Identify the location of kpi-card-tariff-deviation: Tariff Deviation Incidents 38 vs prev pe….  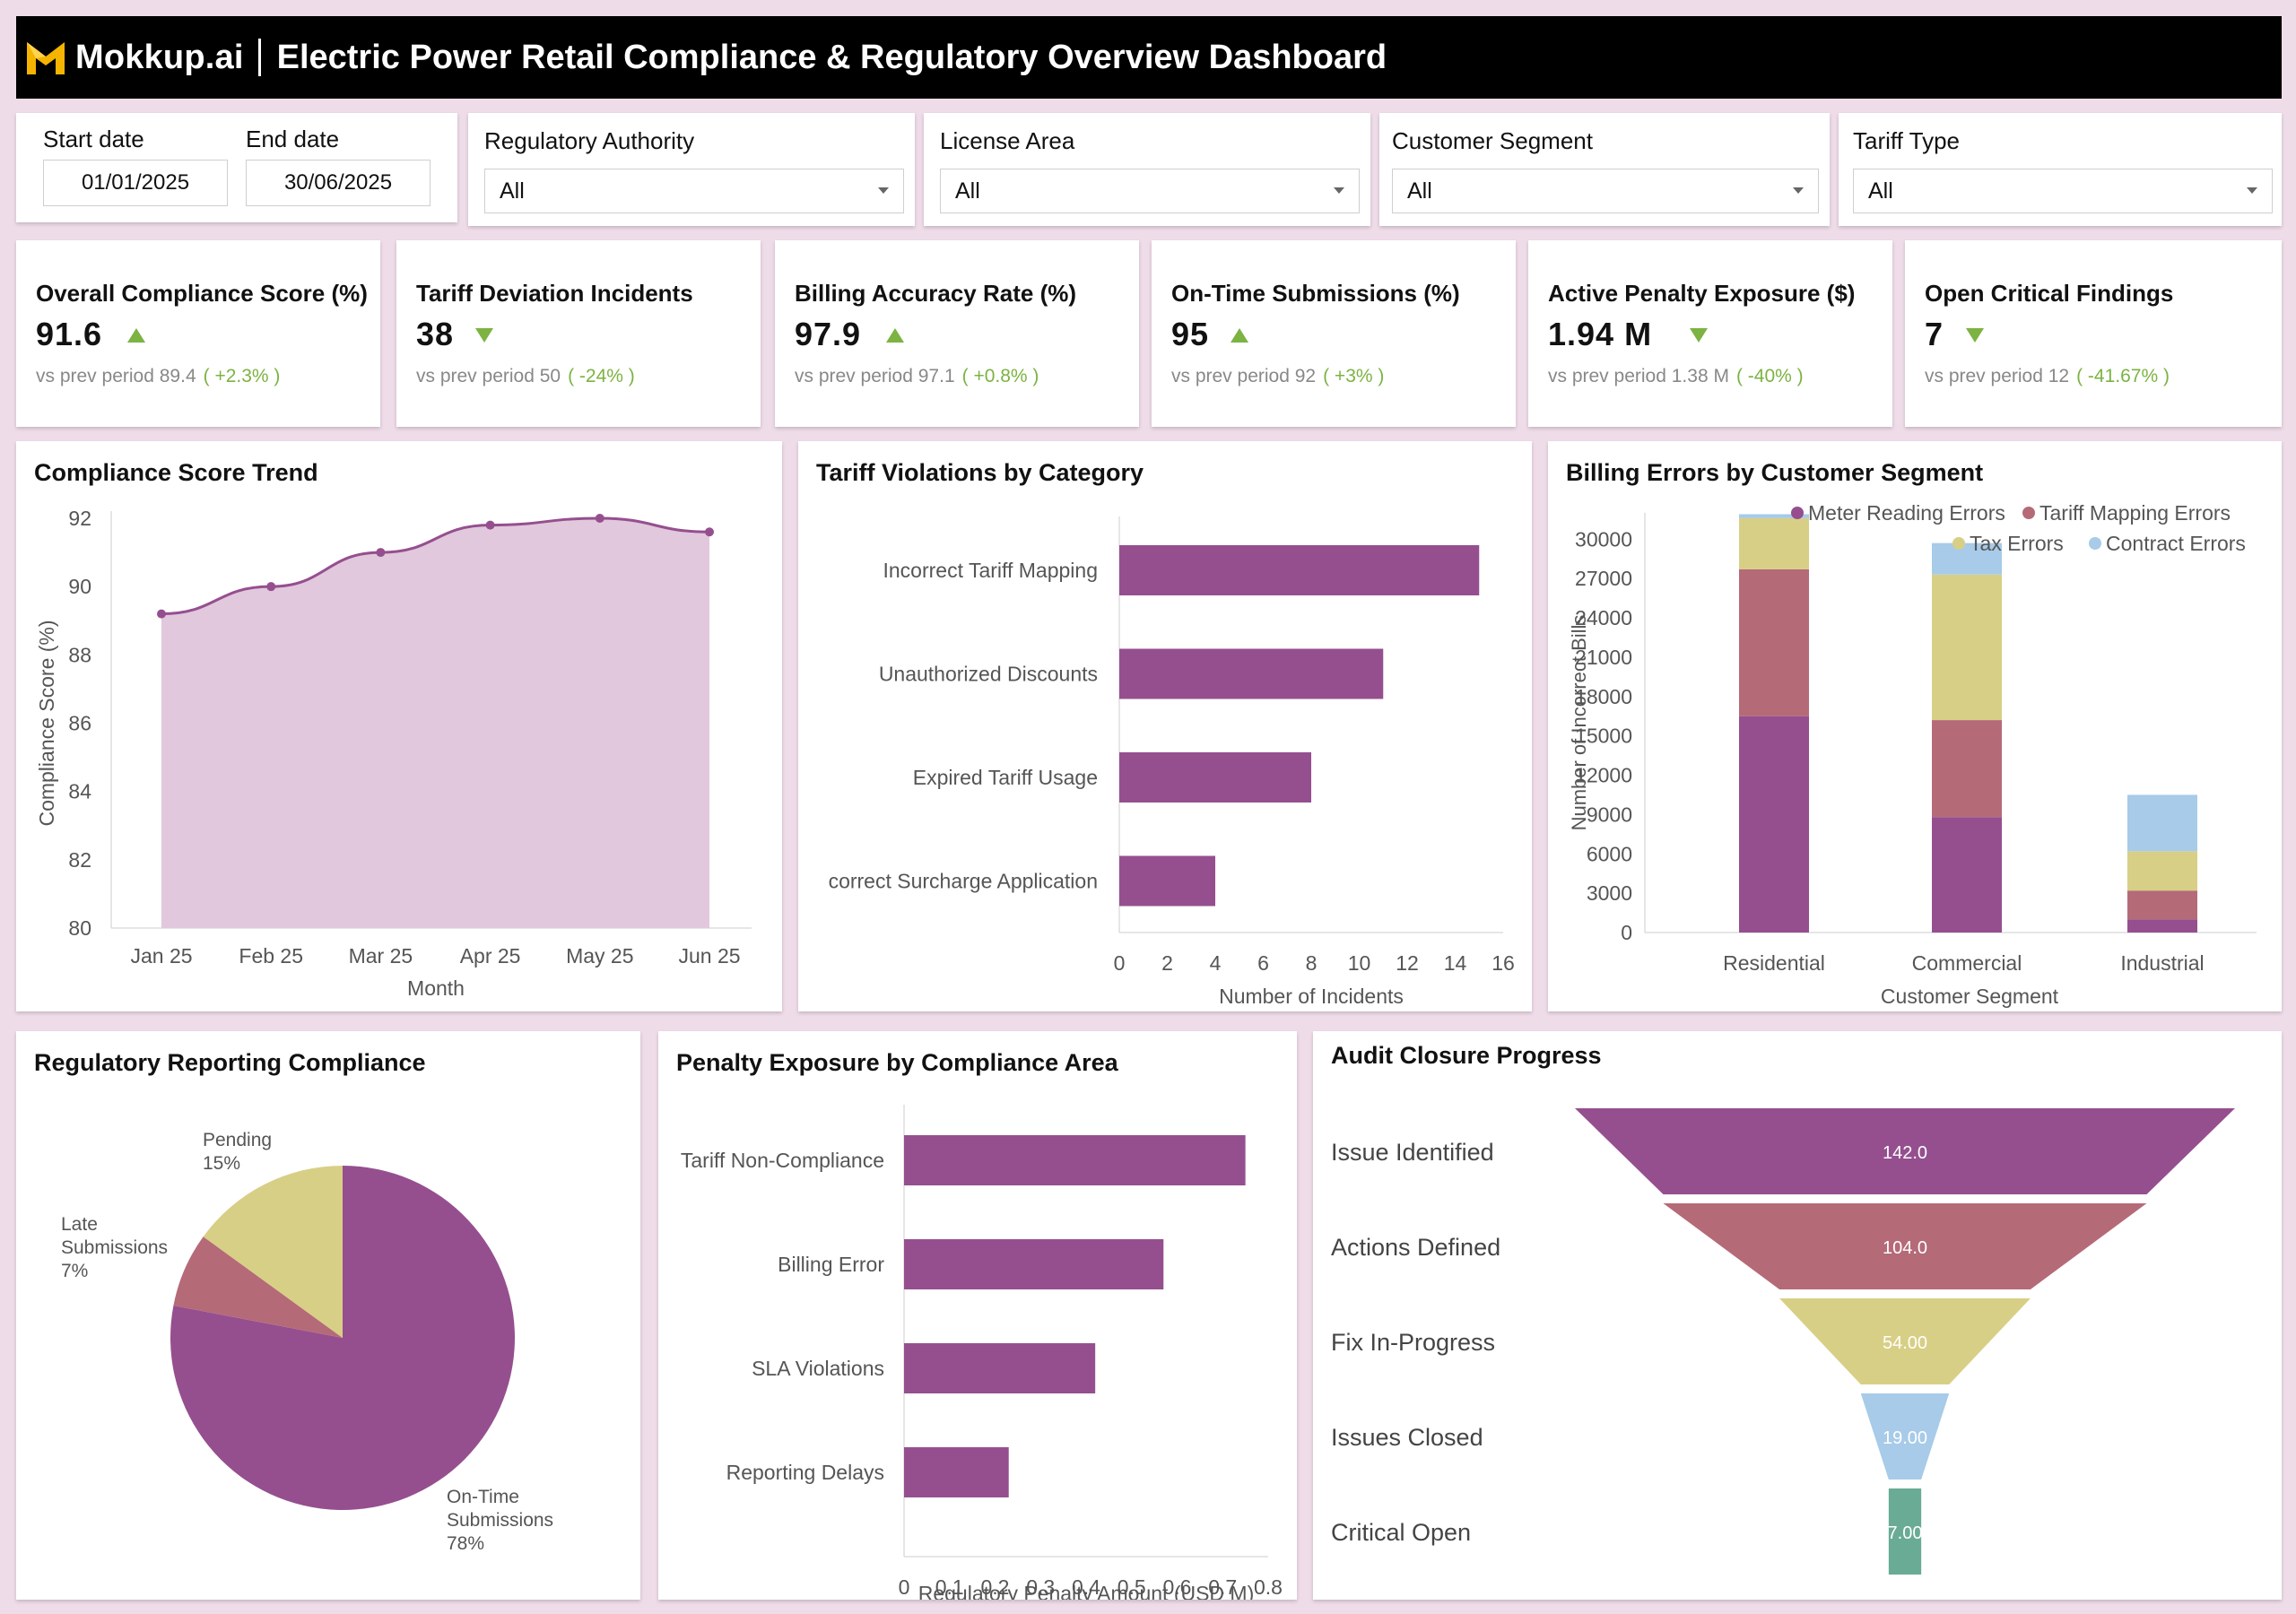
(578, 333).